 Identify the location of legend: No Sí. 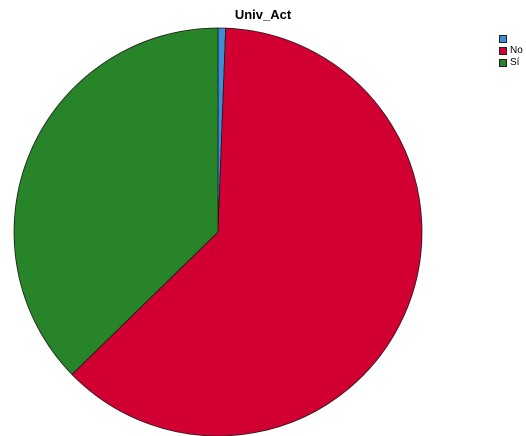
(511, 51).